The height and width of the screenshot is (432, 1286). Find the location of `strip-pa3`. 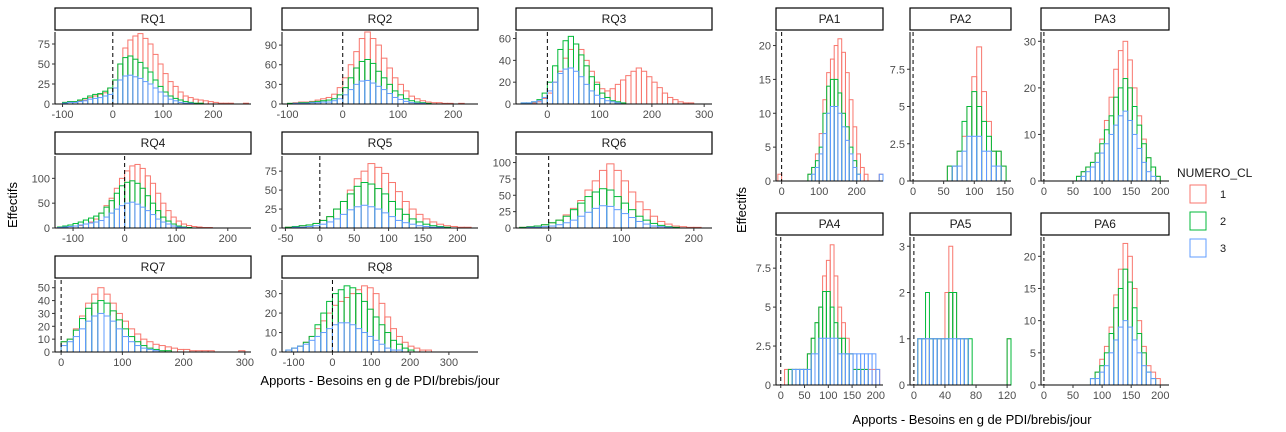

strip-pa3 is located at coordinates (1105, 19).